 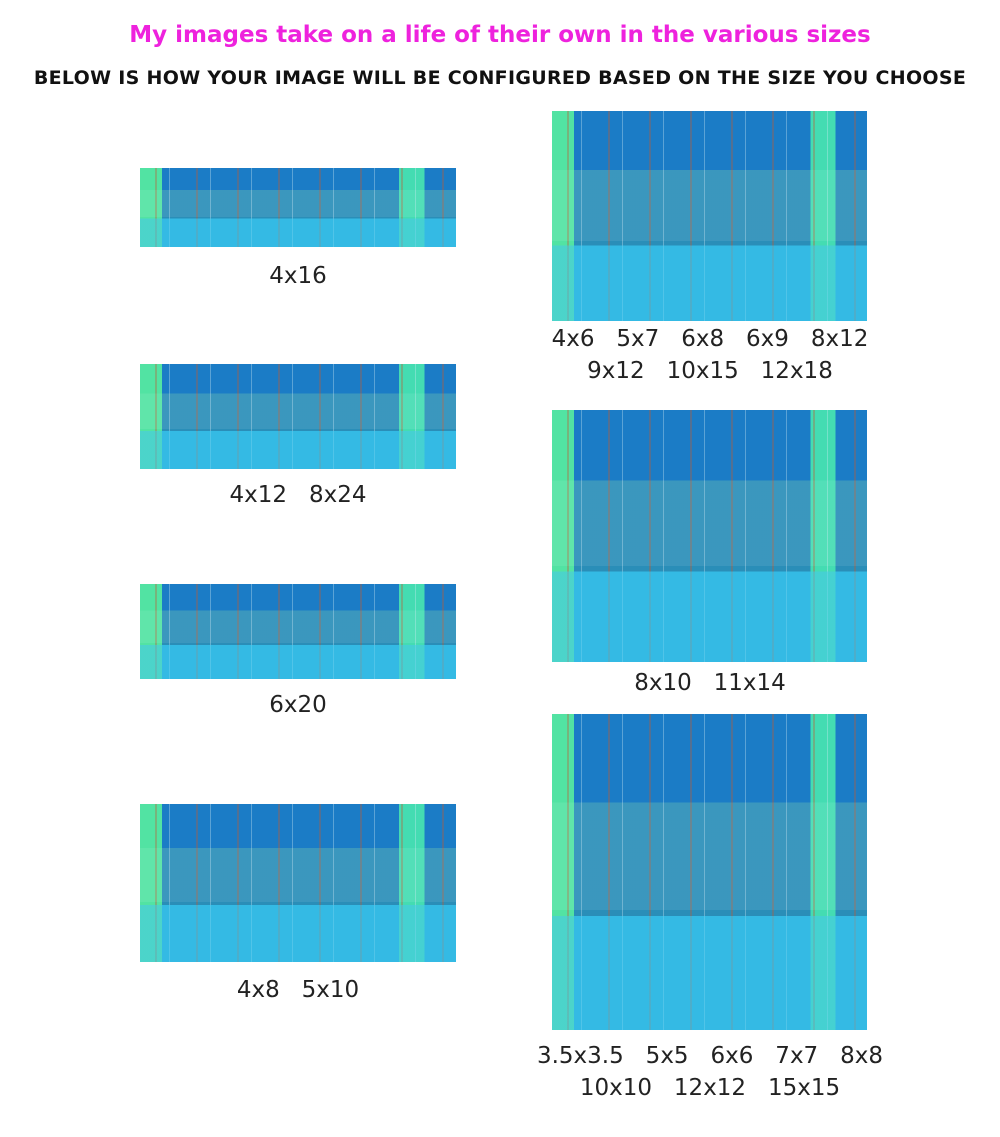 I want to click on caption: 4x16, so click(x=298, y=276).